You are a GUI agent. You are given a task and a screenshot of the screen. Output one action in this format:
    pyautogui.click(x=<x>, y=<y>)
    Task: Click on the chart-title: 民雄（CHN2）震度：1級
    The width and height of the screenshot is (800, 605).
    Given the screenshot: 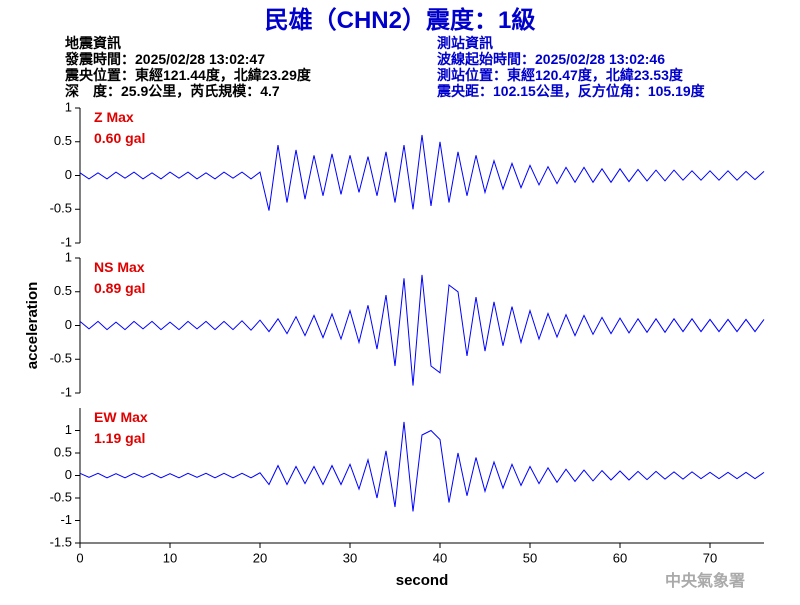 What is the action you would take?
    pyautogui.click(x=400, y=20)
    